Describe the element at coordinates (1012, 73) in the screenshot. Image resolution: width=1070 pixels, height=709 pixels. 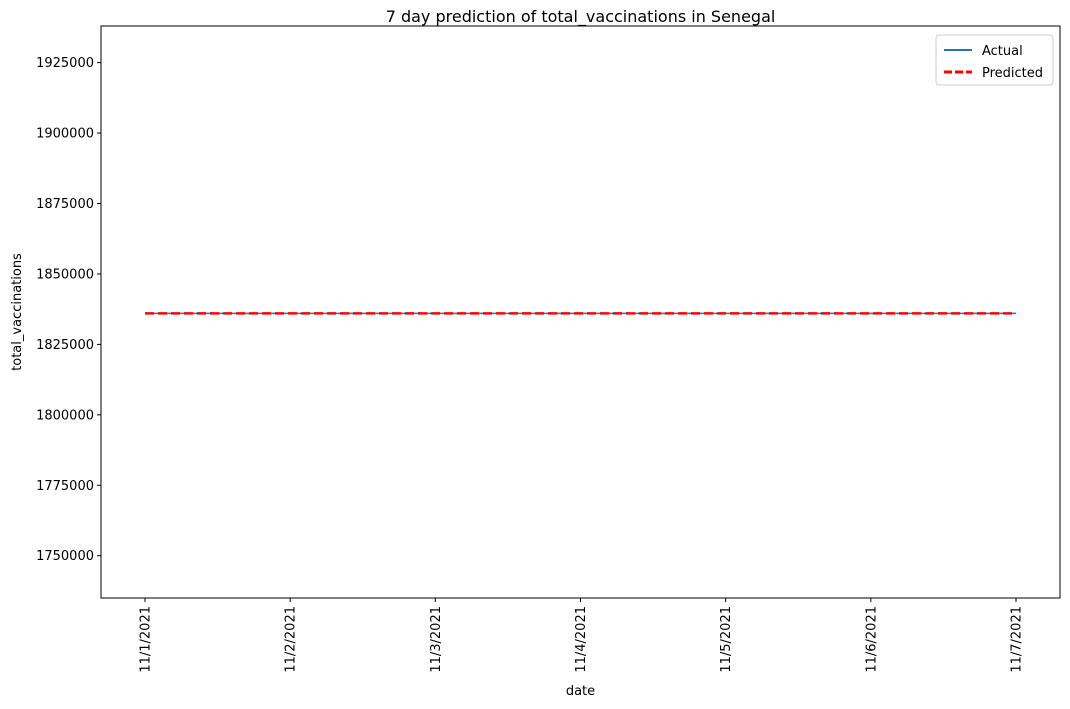
I see `legend-label-predicted: Predicted` at that location.